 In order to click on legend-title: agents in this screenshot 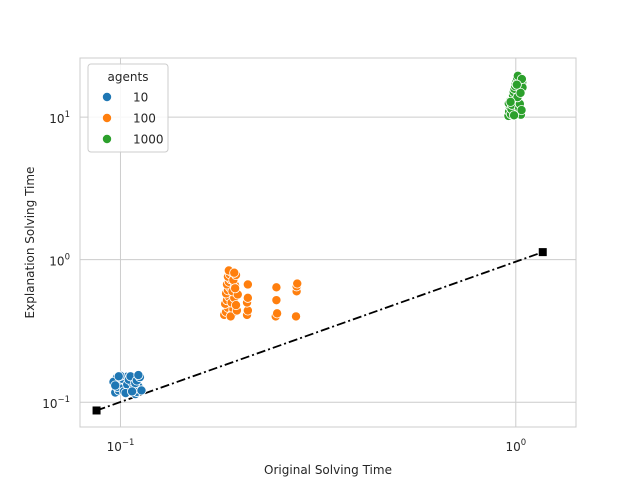, I will do `click(128, 77)`.